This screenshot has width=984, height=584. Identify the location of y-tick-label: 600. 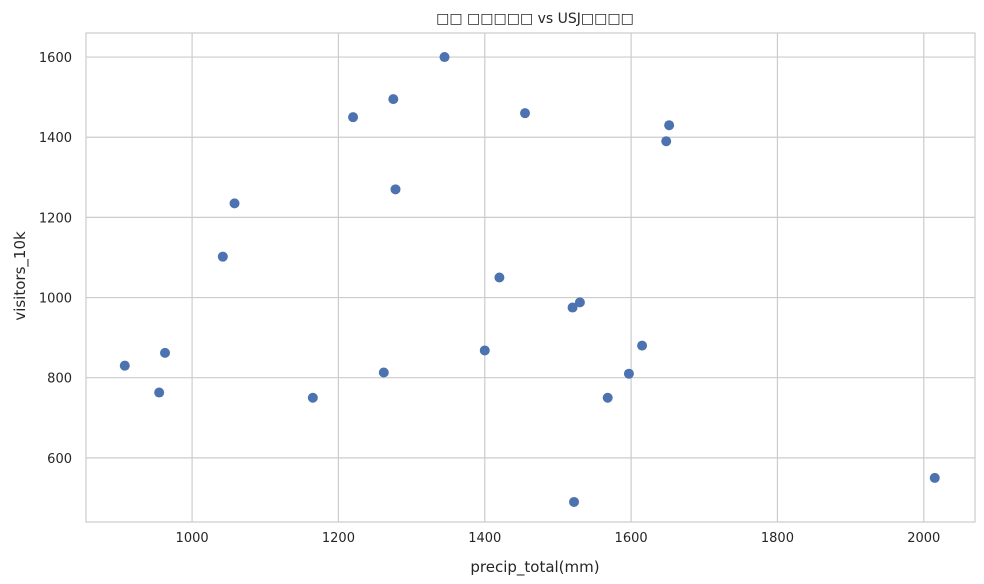
(59, 459).